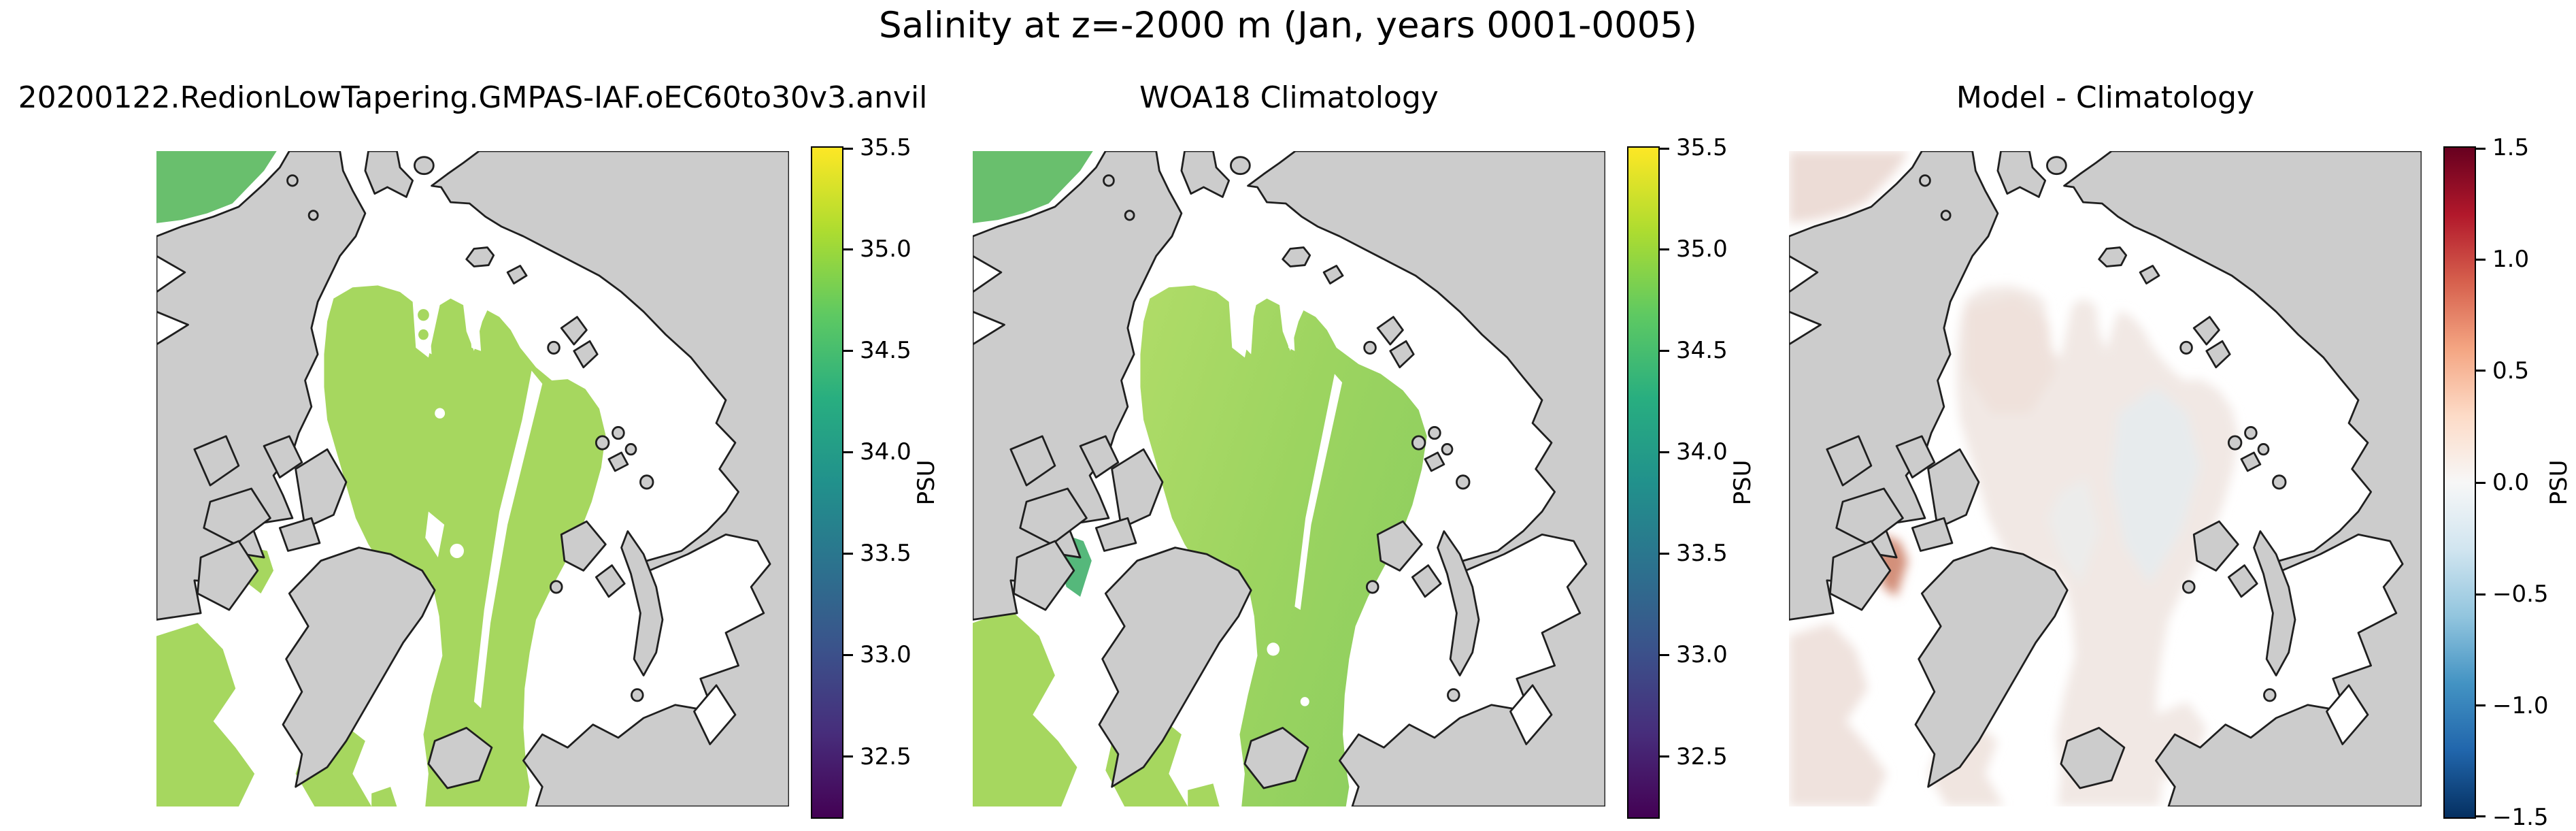 This screenshot has width=2576, height=831. What do you see at coordinates (861, 477) in the screenshot?
I see `colorbar-model: 35.5 35.0 34.5 34.0 33.5 33.0 32.5` at bounding box center [861, 477].